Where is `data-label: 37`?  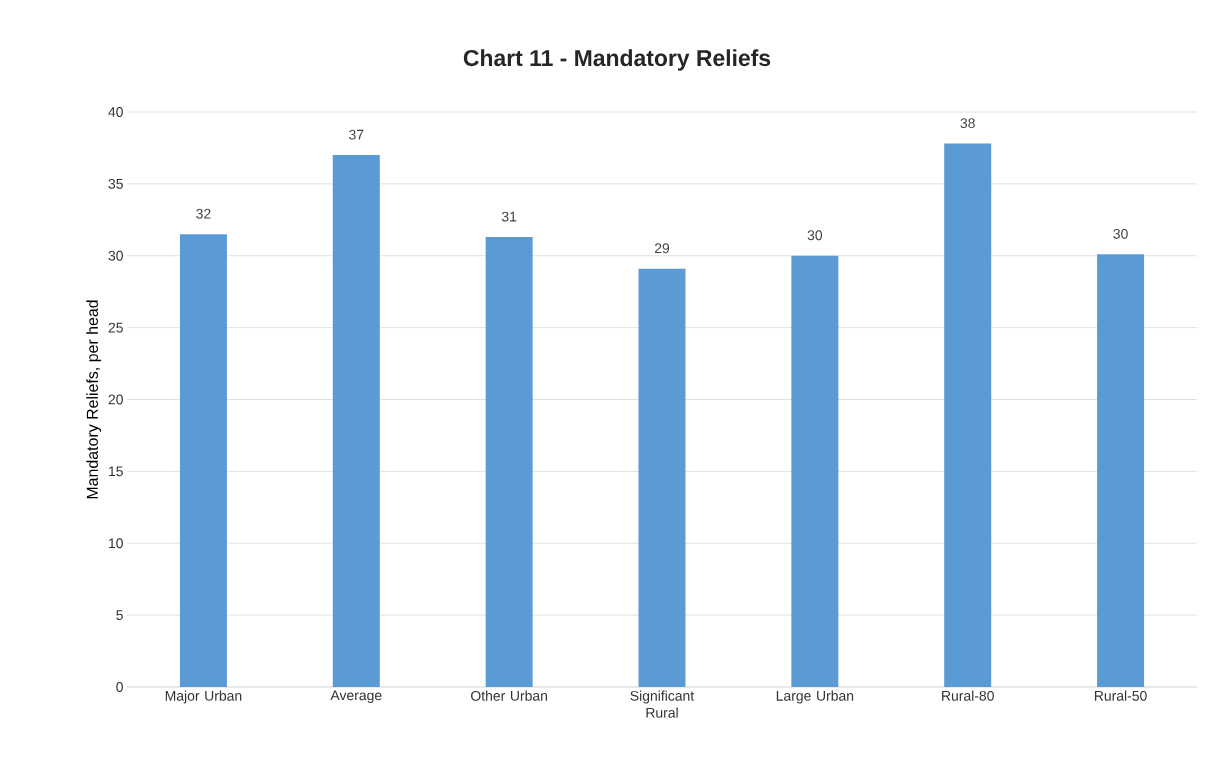 data-label: 37 is located at coordinates (356, 134).